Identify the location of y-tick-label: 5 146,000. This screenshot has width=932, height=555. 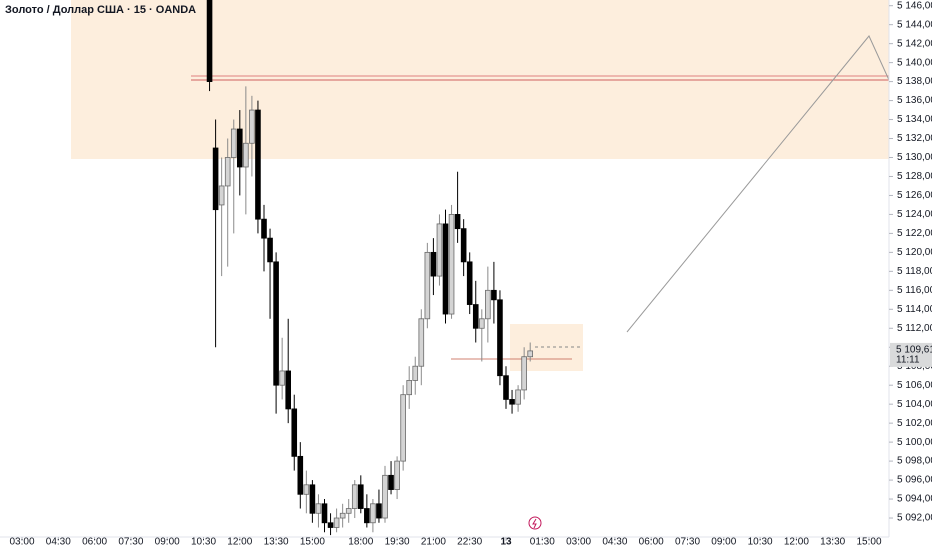
(914, 5).